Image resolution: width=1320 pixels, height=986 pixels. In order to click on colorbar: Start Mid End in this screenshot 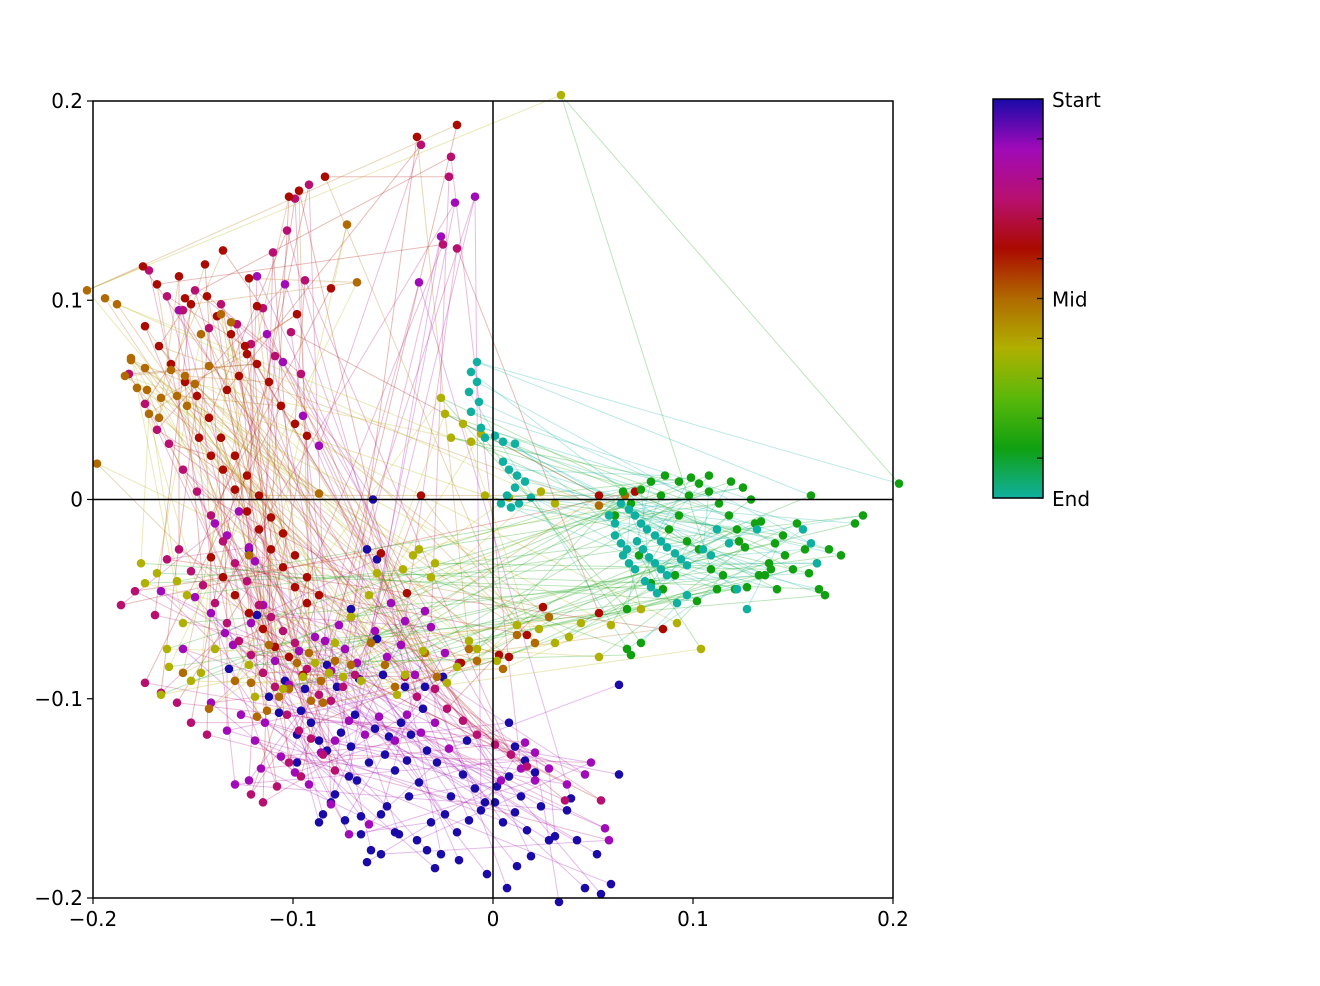, I will do `click(1046, 299)`.